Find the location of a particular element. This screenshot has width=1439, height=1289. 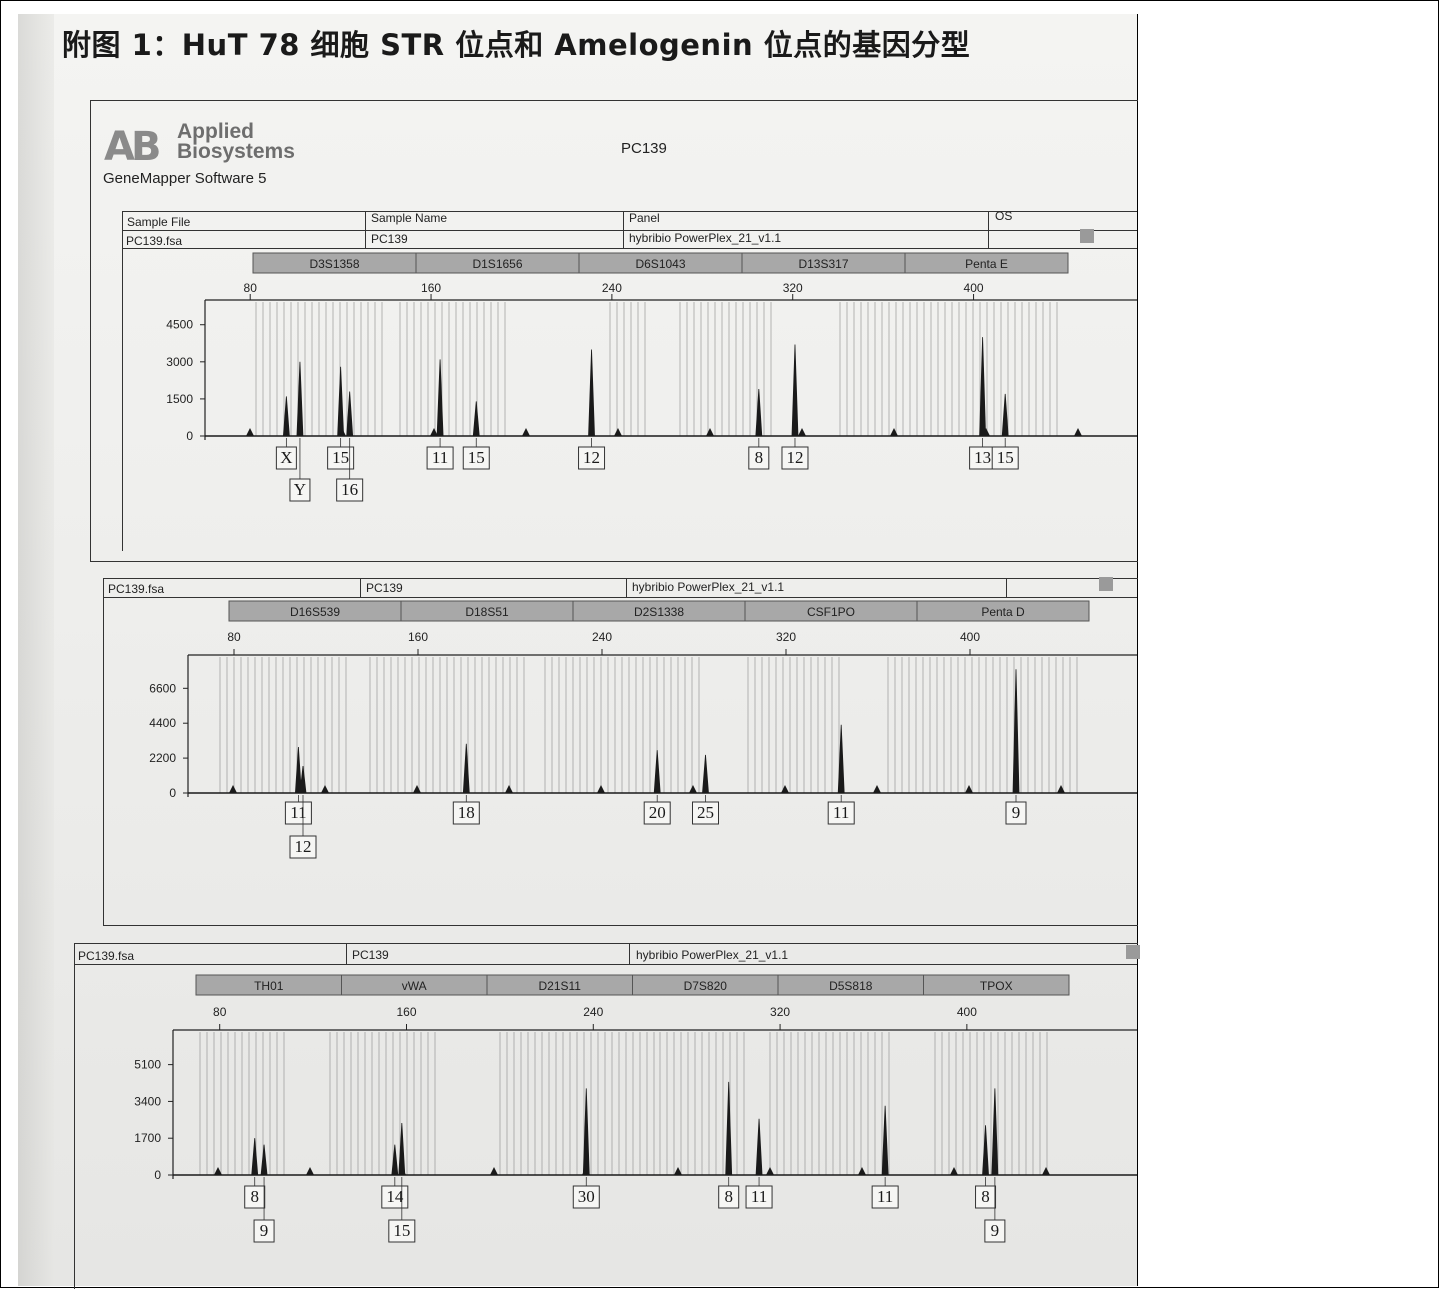

os-label: OS is located at coordinates (1004, 216).